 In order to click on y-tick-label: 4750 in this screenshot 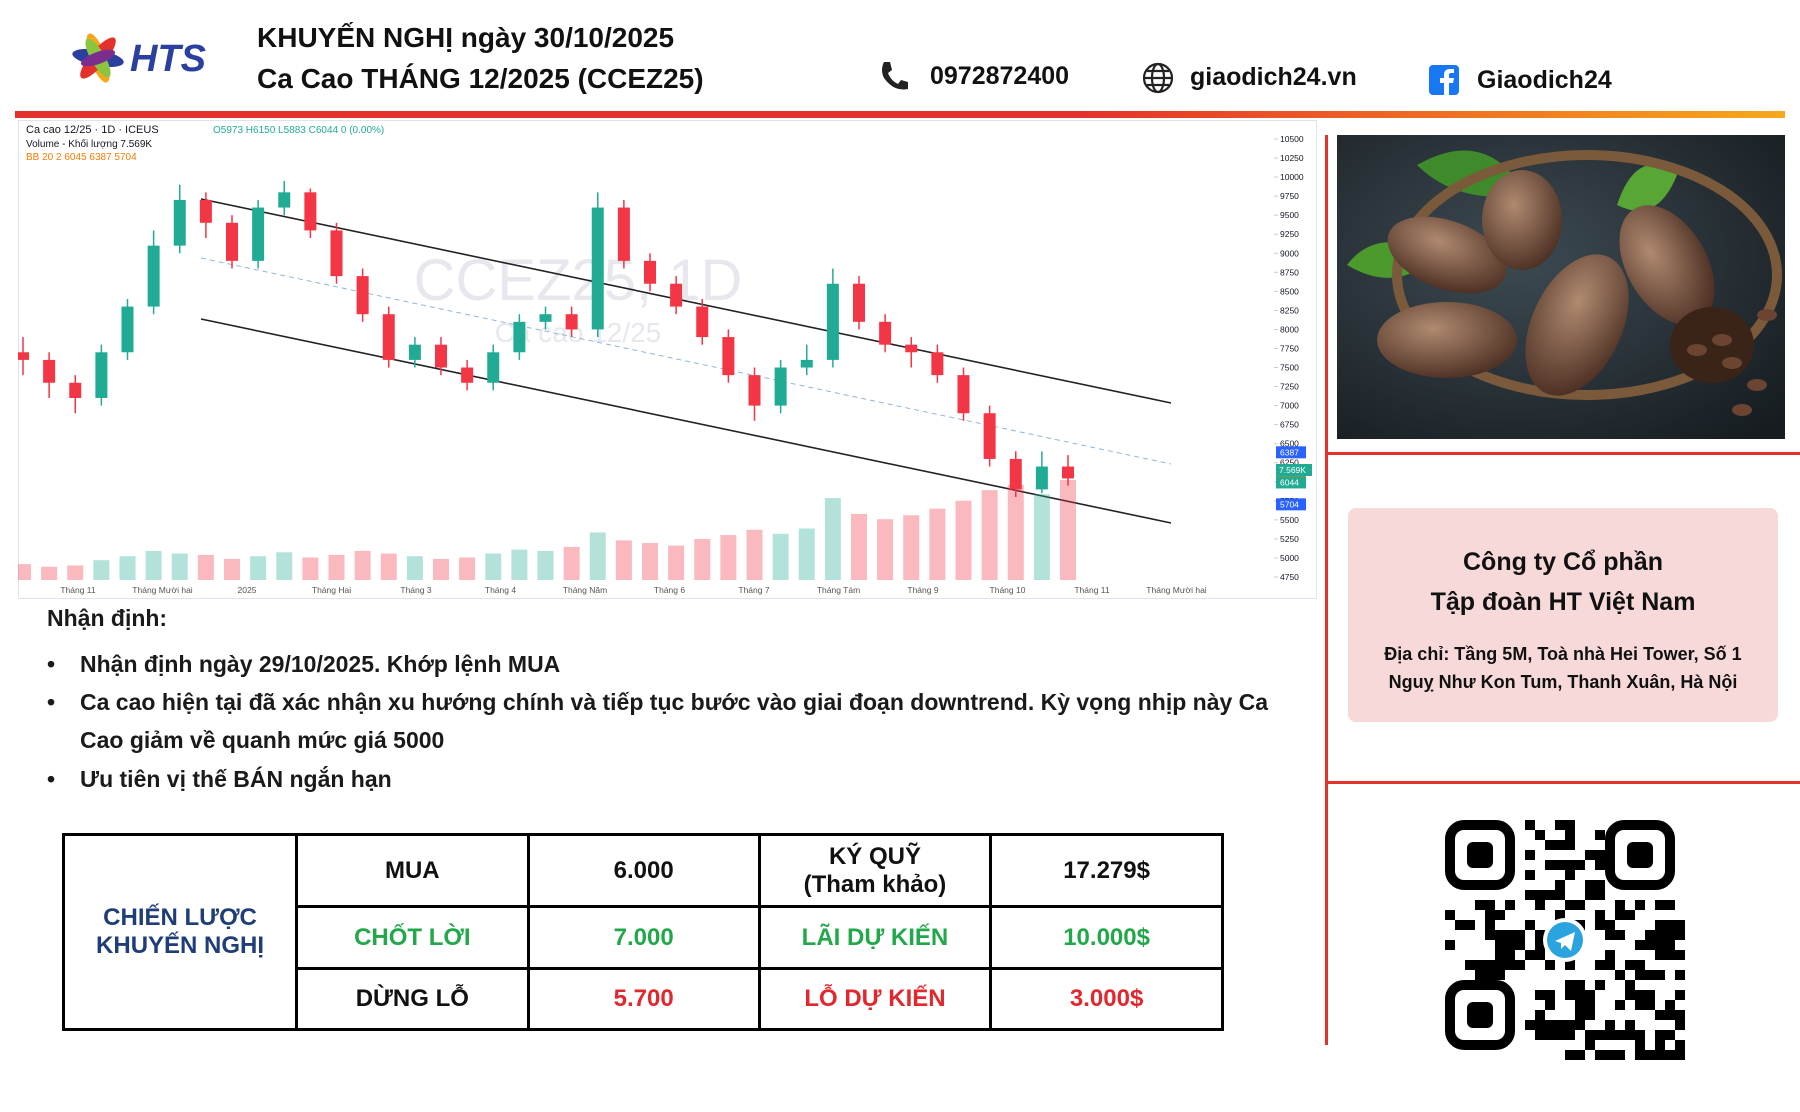, I will do `click(1289, 577)`.